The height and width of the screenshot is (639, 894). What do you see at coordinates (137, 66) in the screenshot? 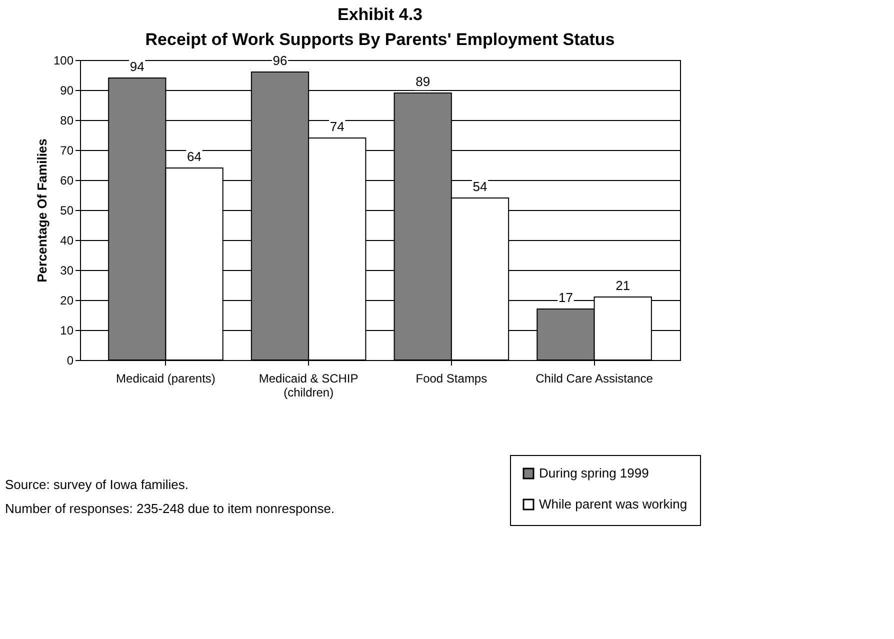
I see `data-label: 94` at bounding box center [137, 66].